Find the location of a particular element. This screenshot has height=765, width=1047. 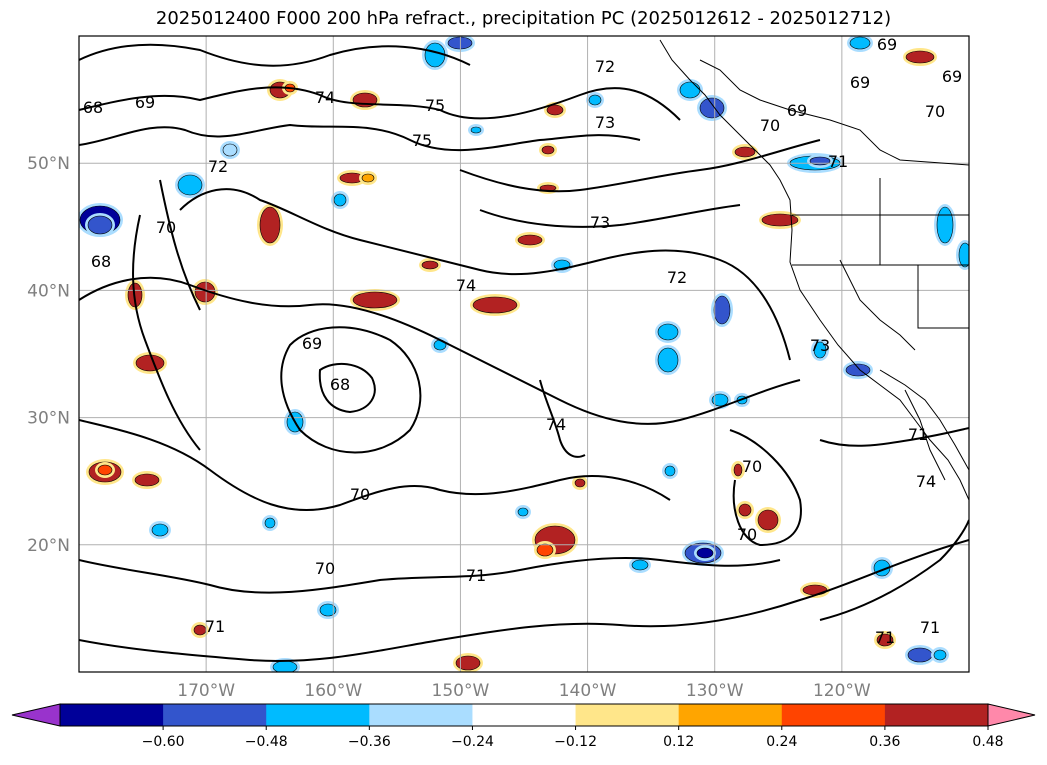

colorbar-tick-label: −0.60 is located at coordinates (163, 742).